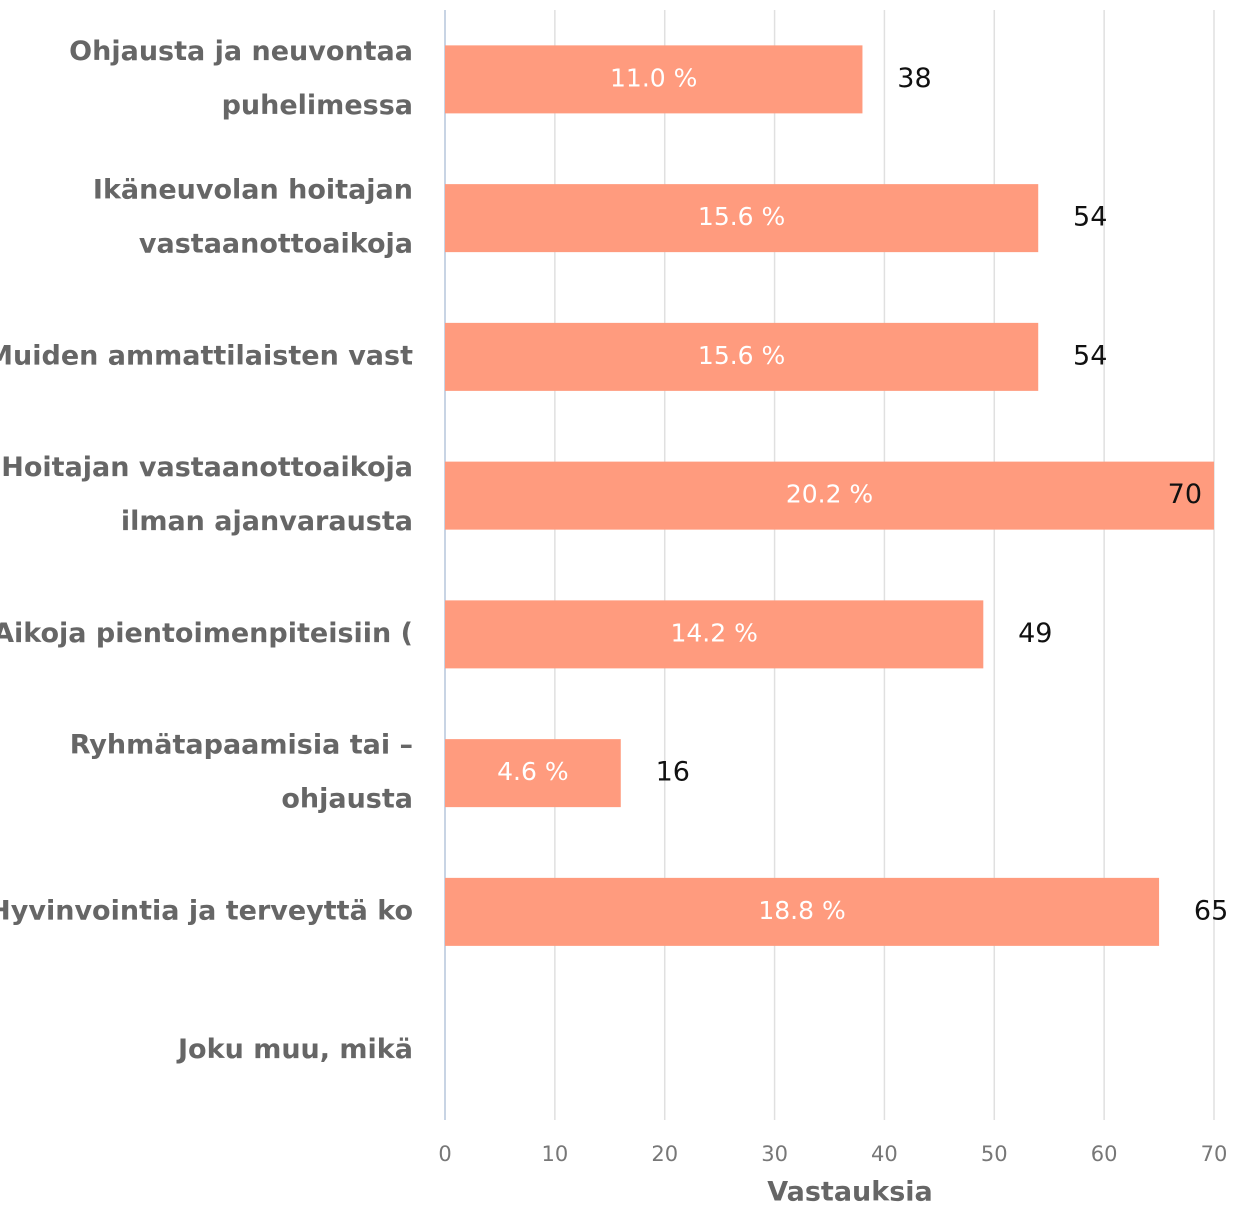 The image size is (1238, 1207). I want to click on x-tick-label: 10, so click(554, 1154).